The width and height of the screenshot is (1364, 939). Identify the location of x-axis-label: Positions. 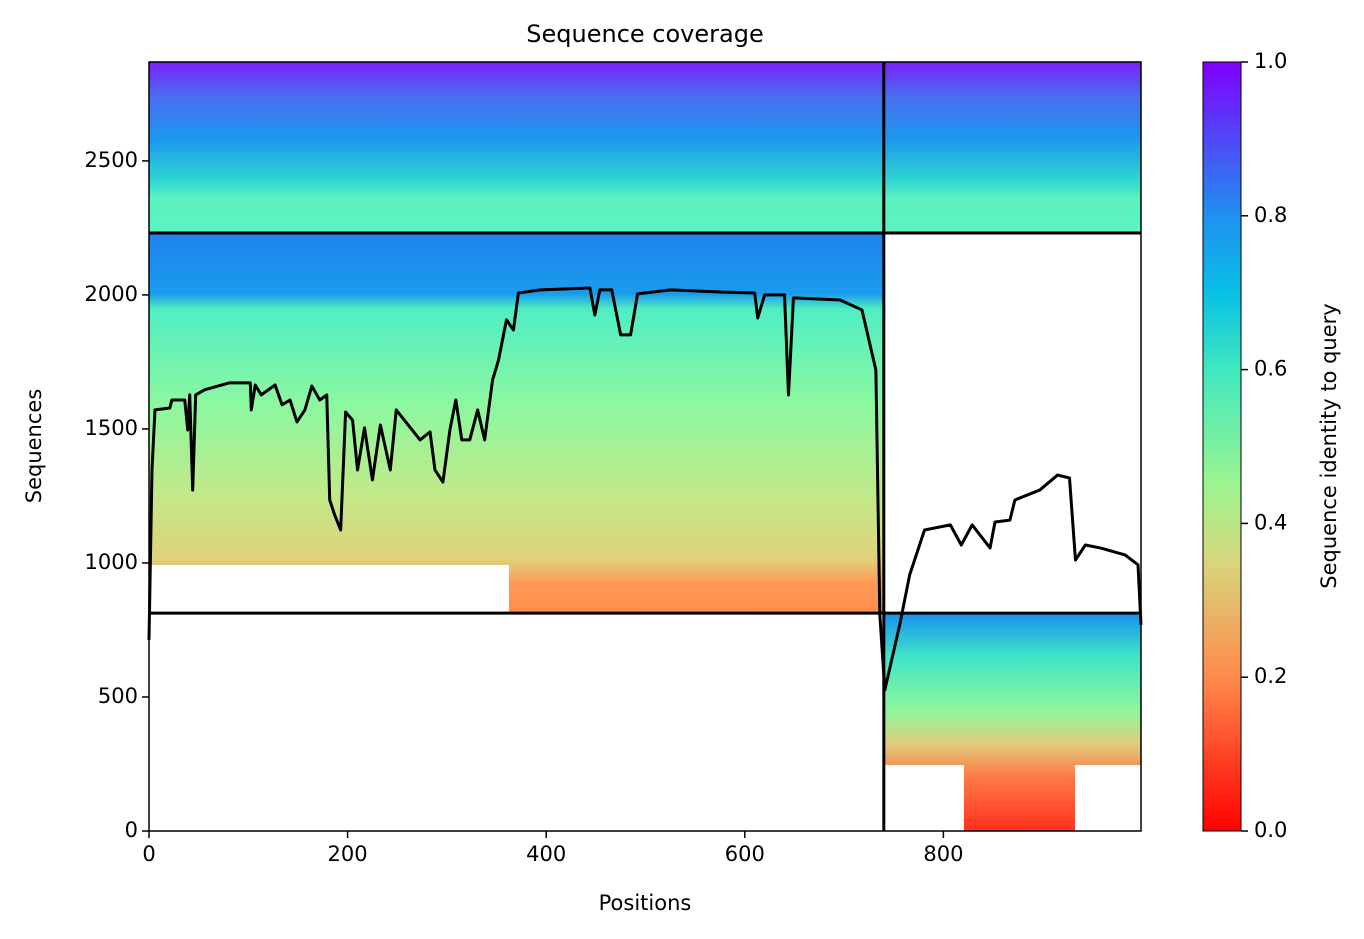
(645, 903).